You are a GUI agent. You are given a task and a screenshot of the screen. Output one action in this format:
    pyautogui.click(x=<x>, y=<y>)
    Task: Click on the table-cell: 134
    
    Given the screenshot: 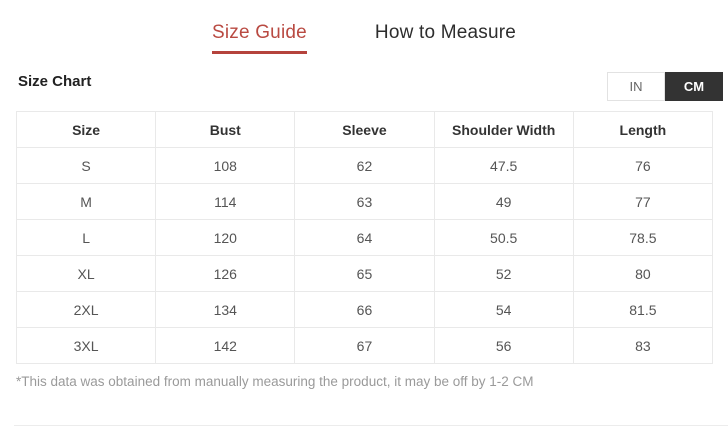 What is the action you would take?
    pyautogui.click(x=225, y=309)
    